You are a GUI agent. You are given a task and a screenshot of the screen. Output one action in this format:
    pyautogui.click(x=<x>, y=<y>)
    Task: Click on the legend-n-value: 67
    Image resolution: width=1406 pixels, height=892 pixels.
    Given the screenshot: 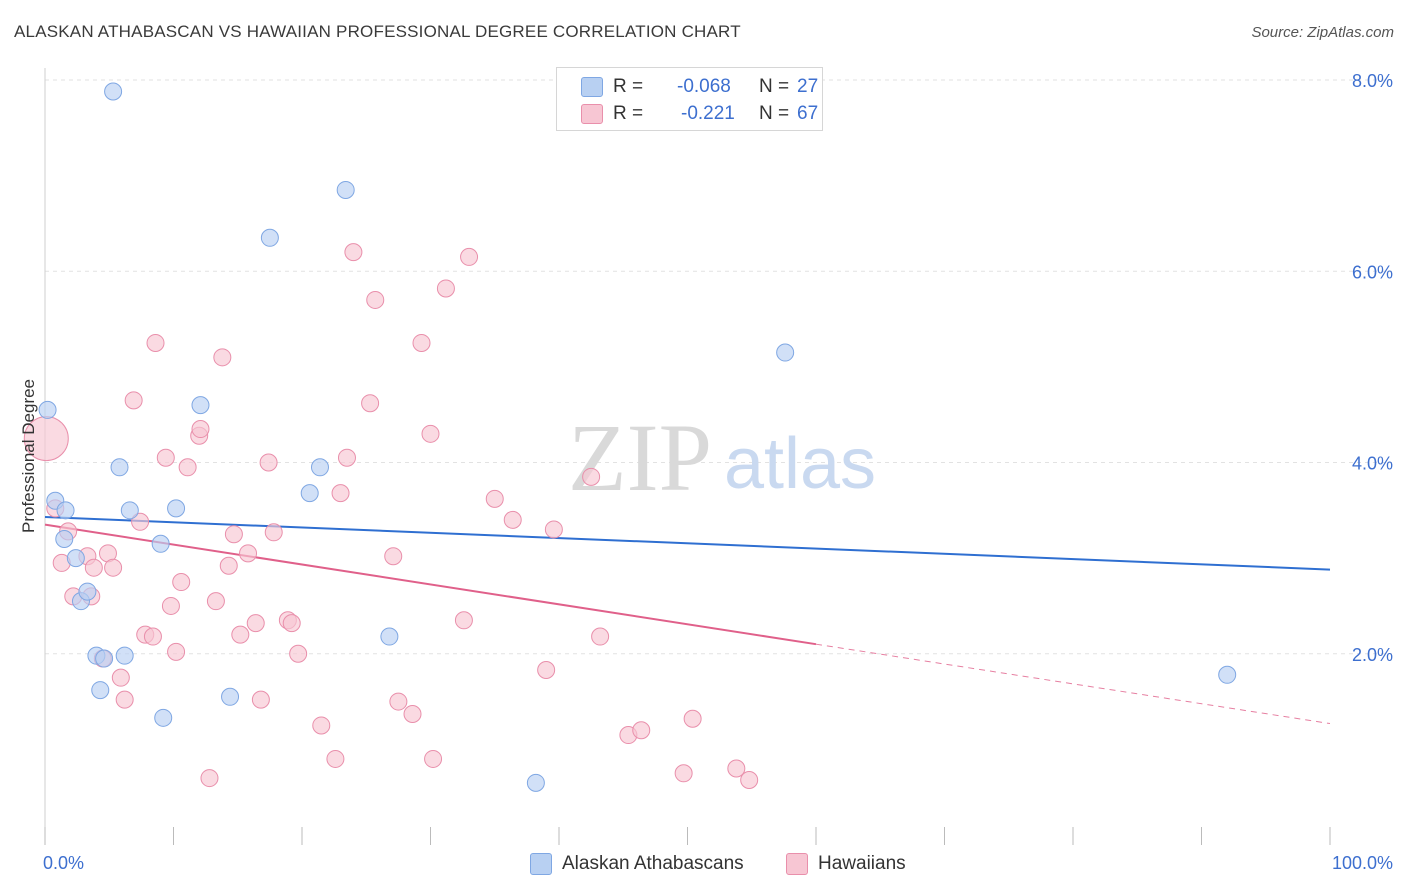 What is the action you would take?
    pyautogui.click(x=808, y=113)
    